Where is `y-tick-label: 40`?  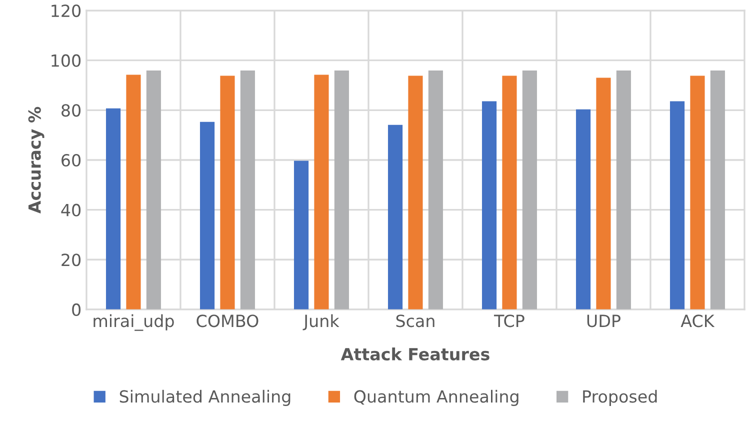
y-tick-label: 40 is located at coordinates (71, 210).